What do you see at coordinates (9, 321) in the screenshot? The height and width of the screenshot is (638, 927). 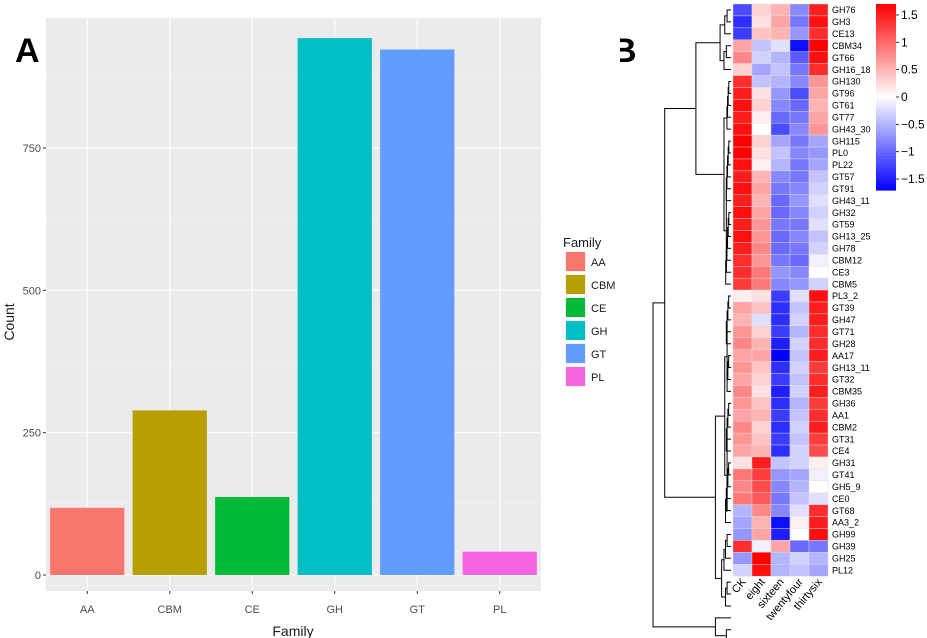 I see `y-axis-title: Count` at bounding box center [9, 321].